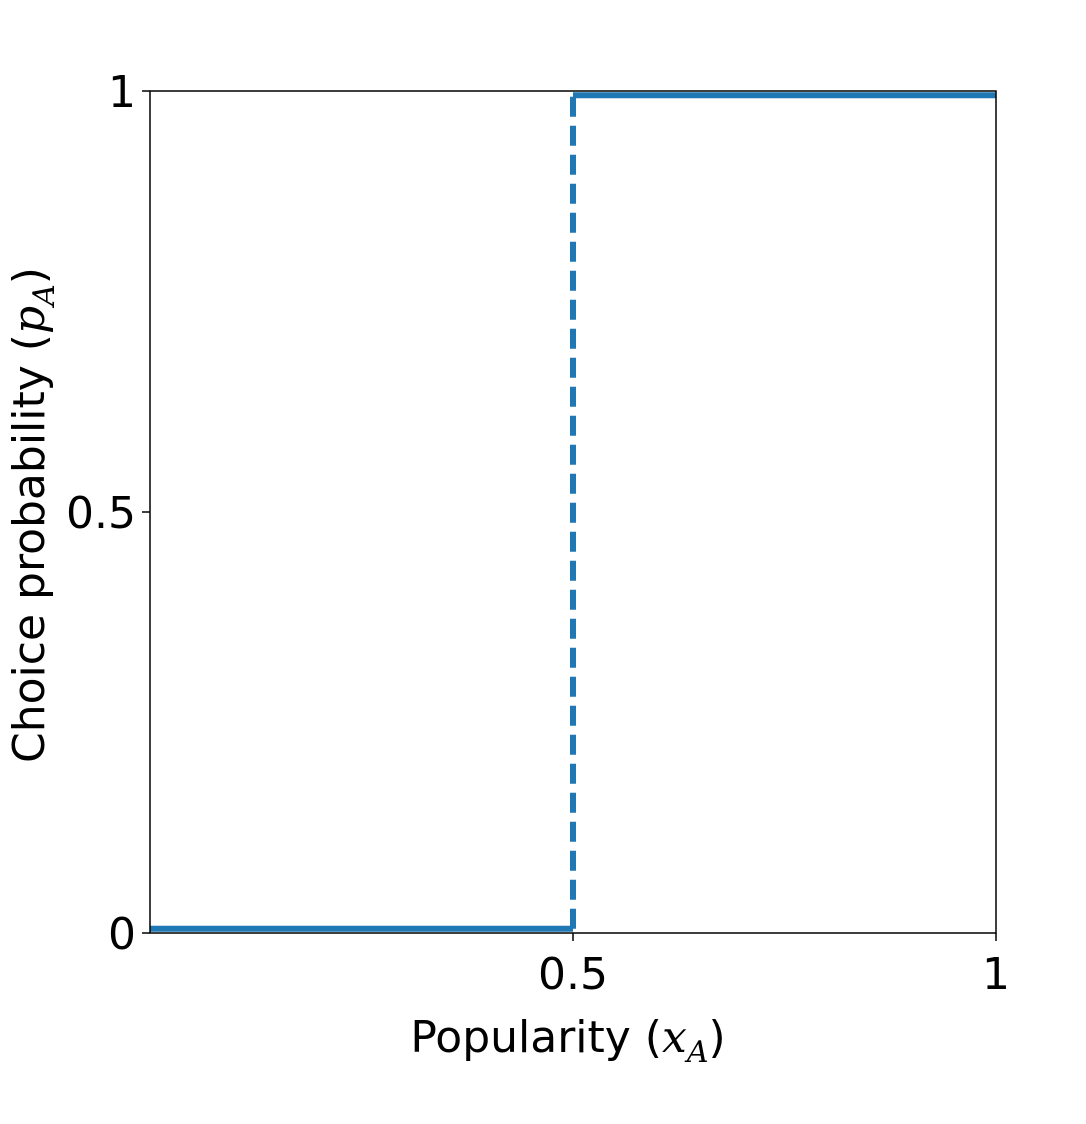  Describe the element at coordinates (696, 1052) in the screenshot. I see `x-label-sub: A` at that location.